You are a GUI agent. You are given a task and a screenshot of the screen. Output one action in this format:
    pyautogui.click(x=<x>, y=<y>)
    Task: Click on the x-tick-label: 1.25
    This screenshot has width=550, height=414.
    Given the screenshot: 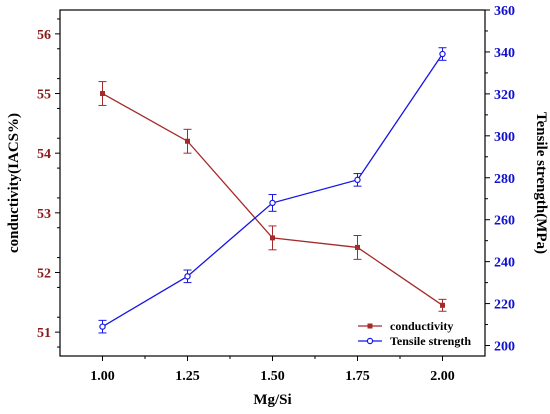 What is the action you would take?
    pyautogui.click(x=187, y=376)
    